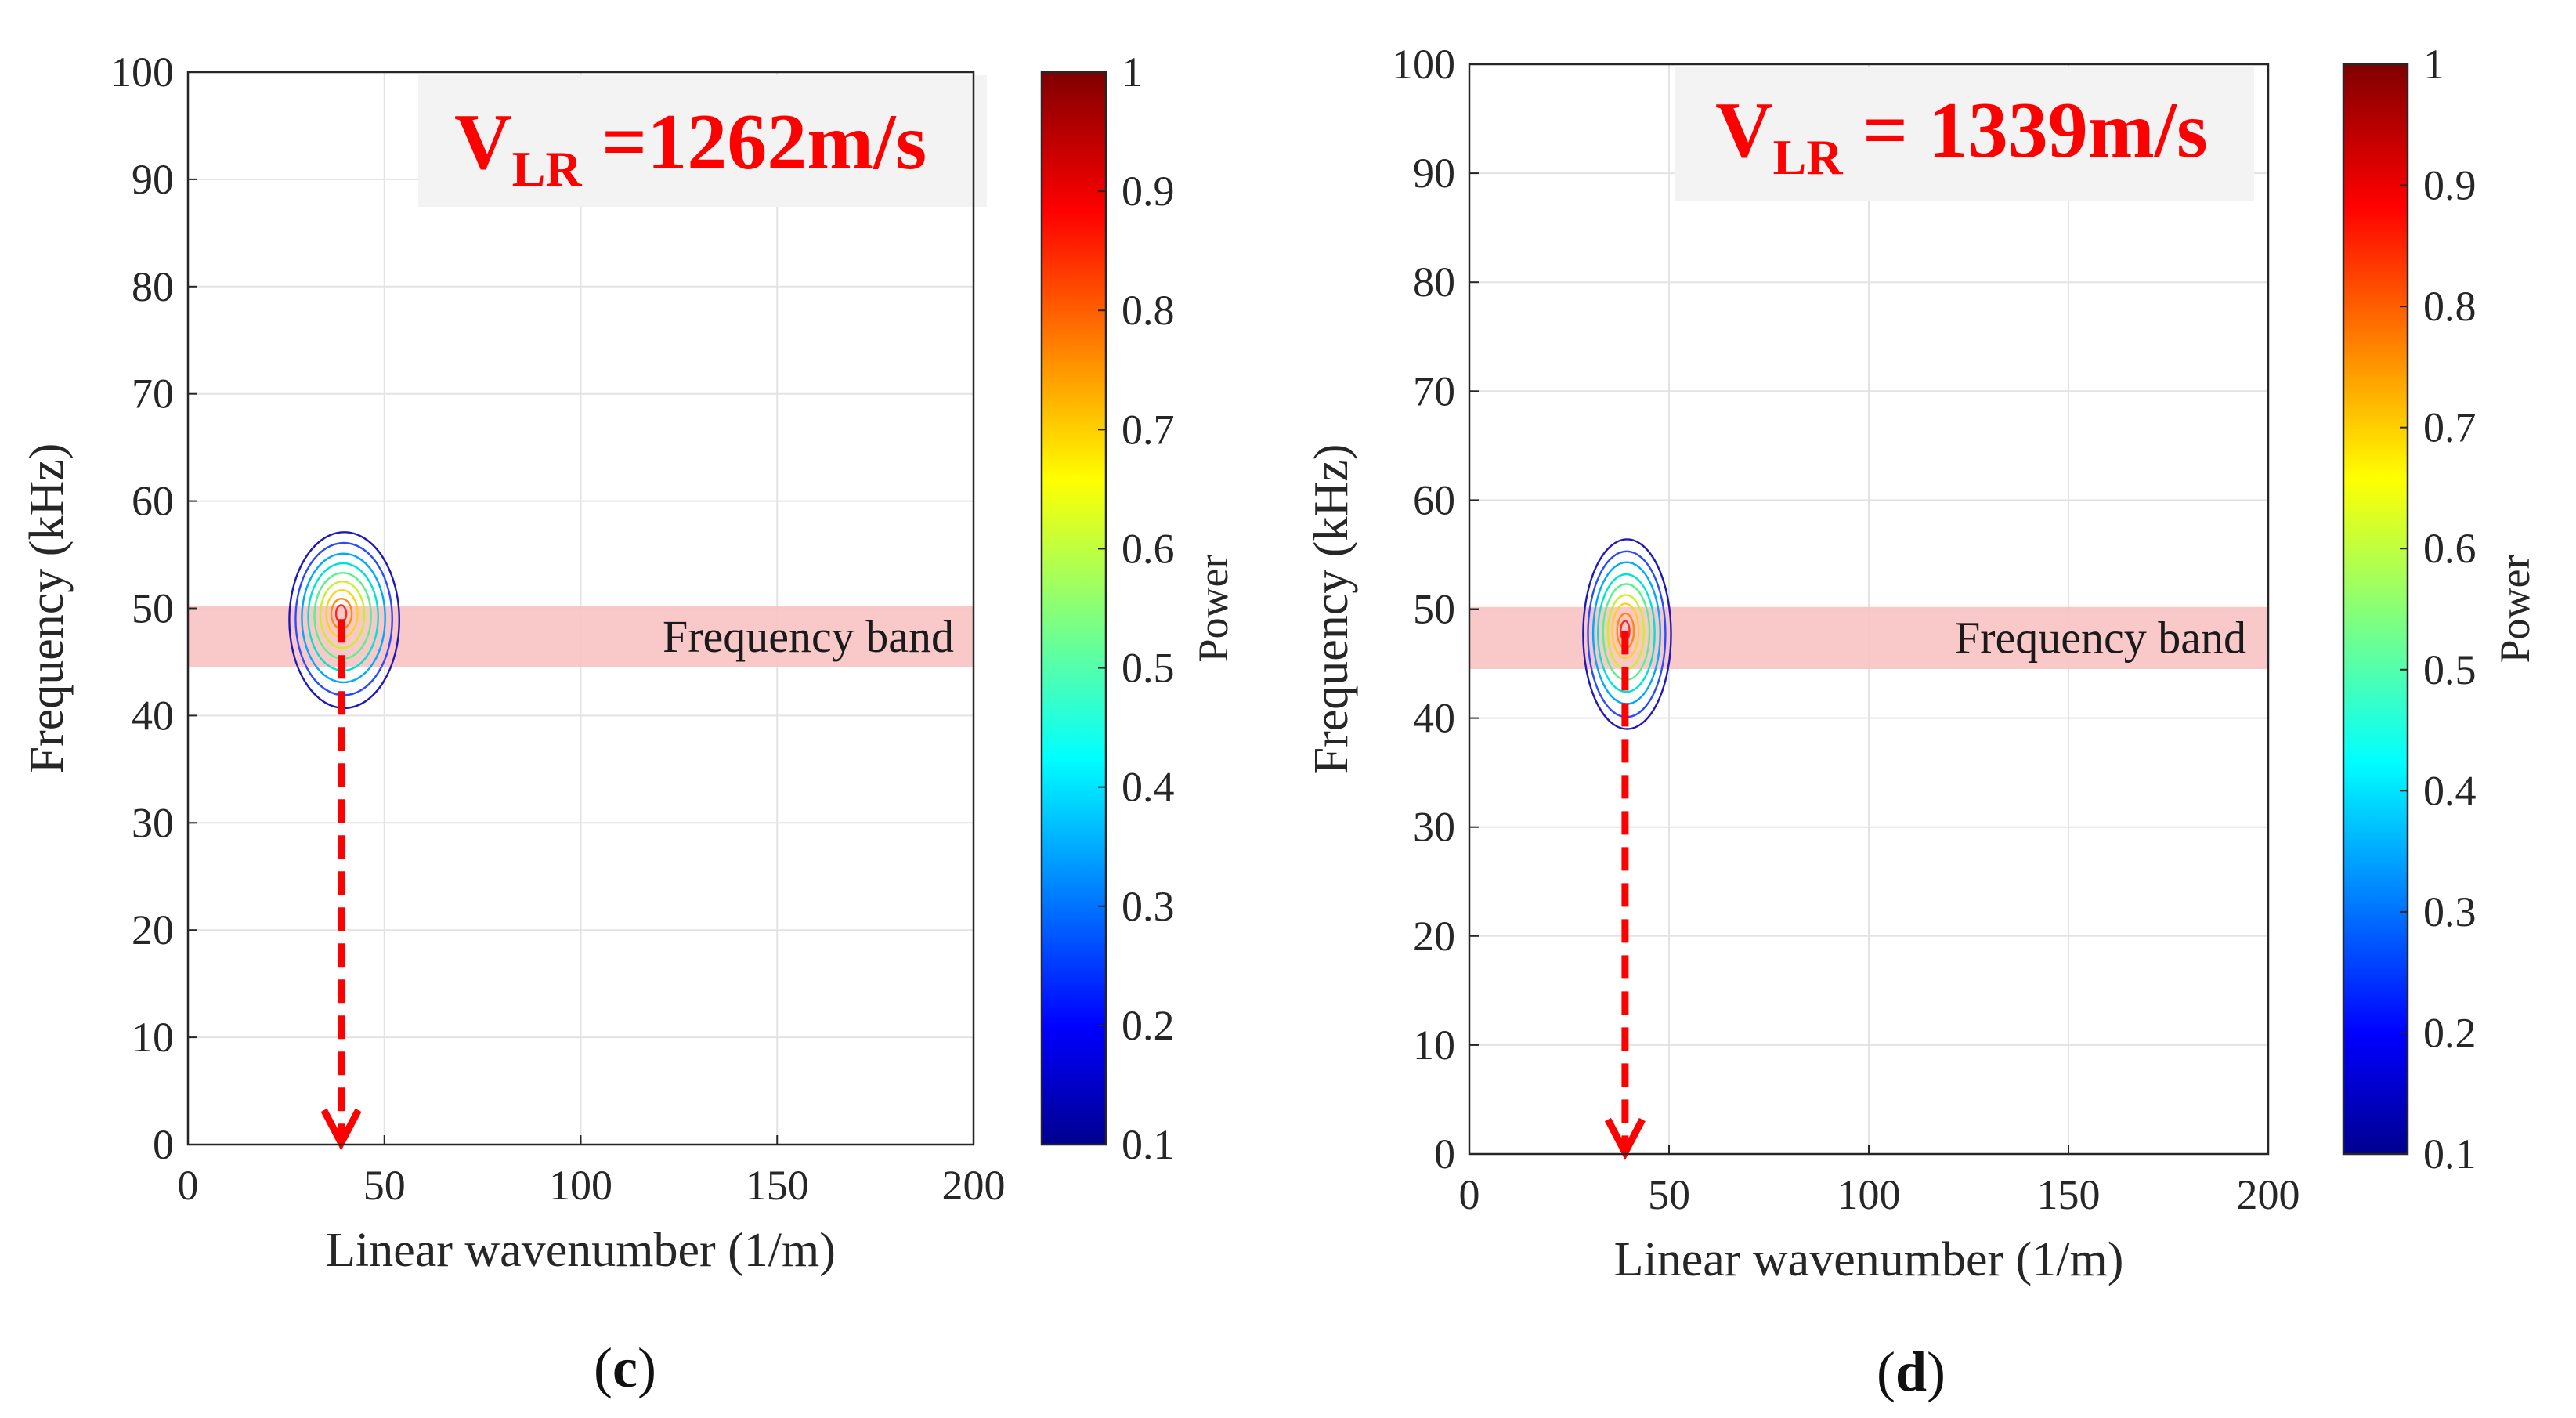 Image resolution: width=2576 pixels, height=1418 pixels. What do you see at coordinates (625, 1368) in the screenshot?
I see `panel-label: (c)` at bounding box center [625, 1368].